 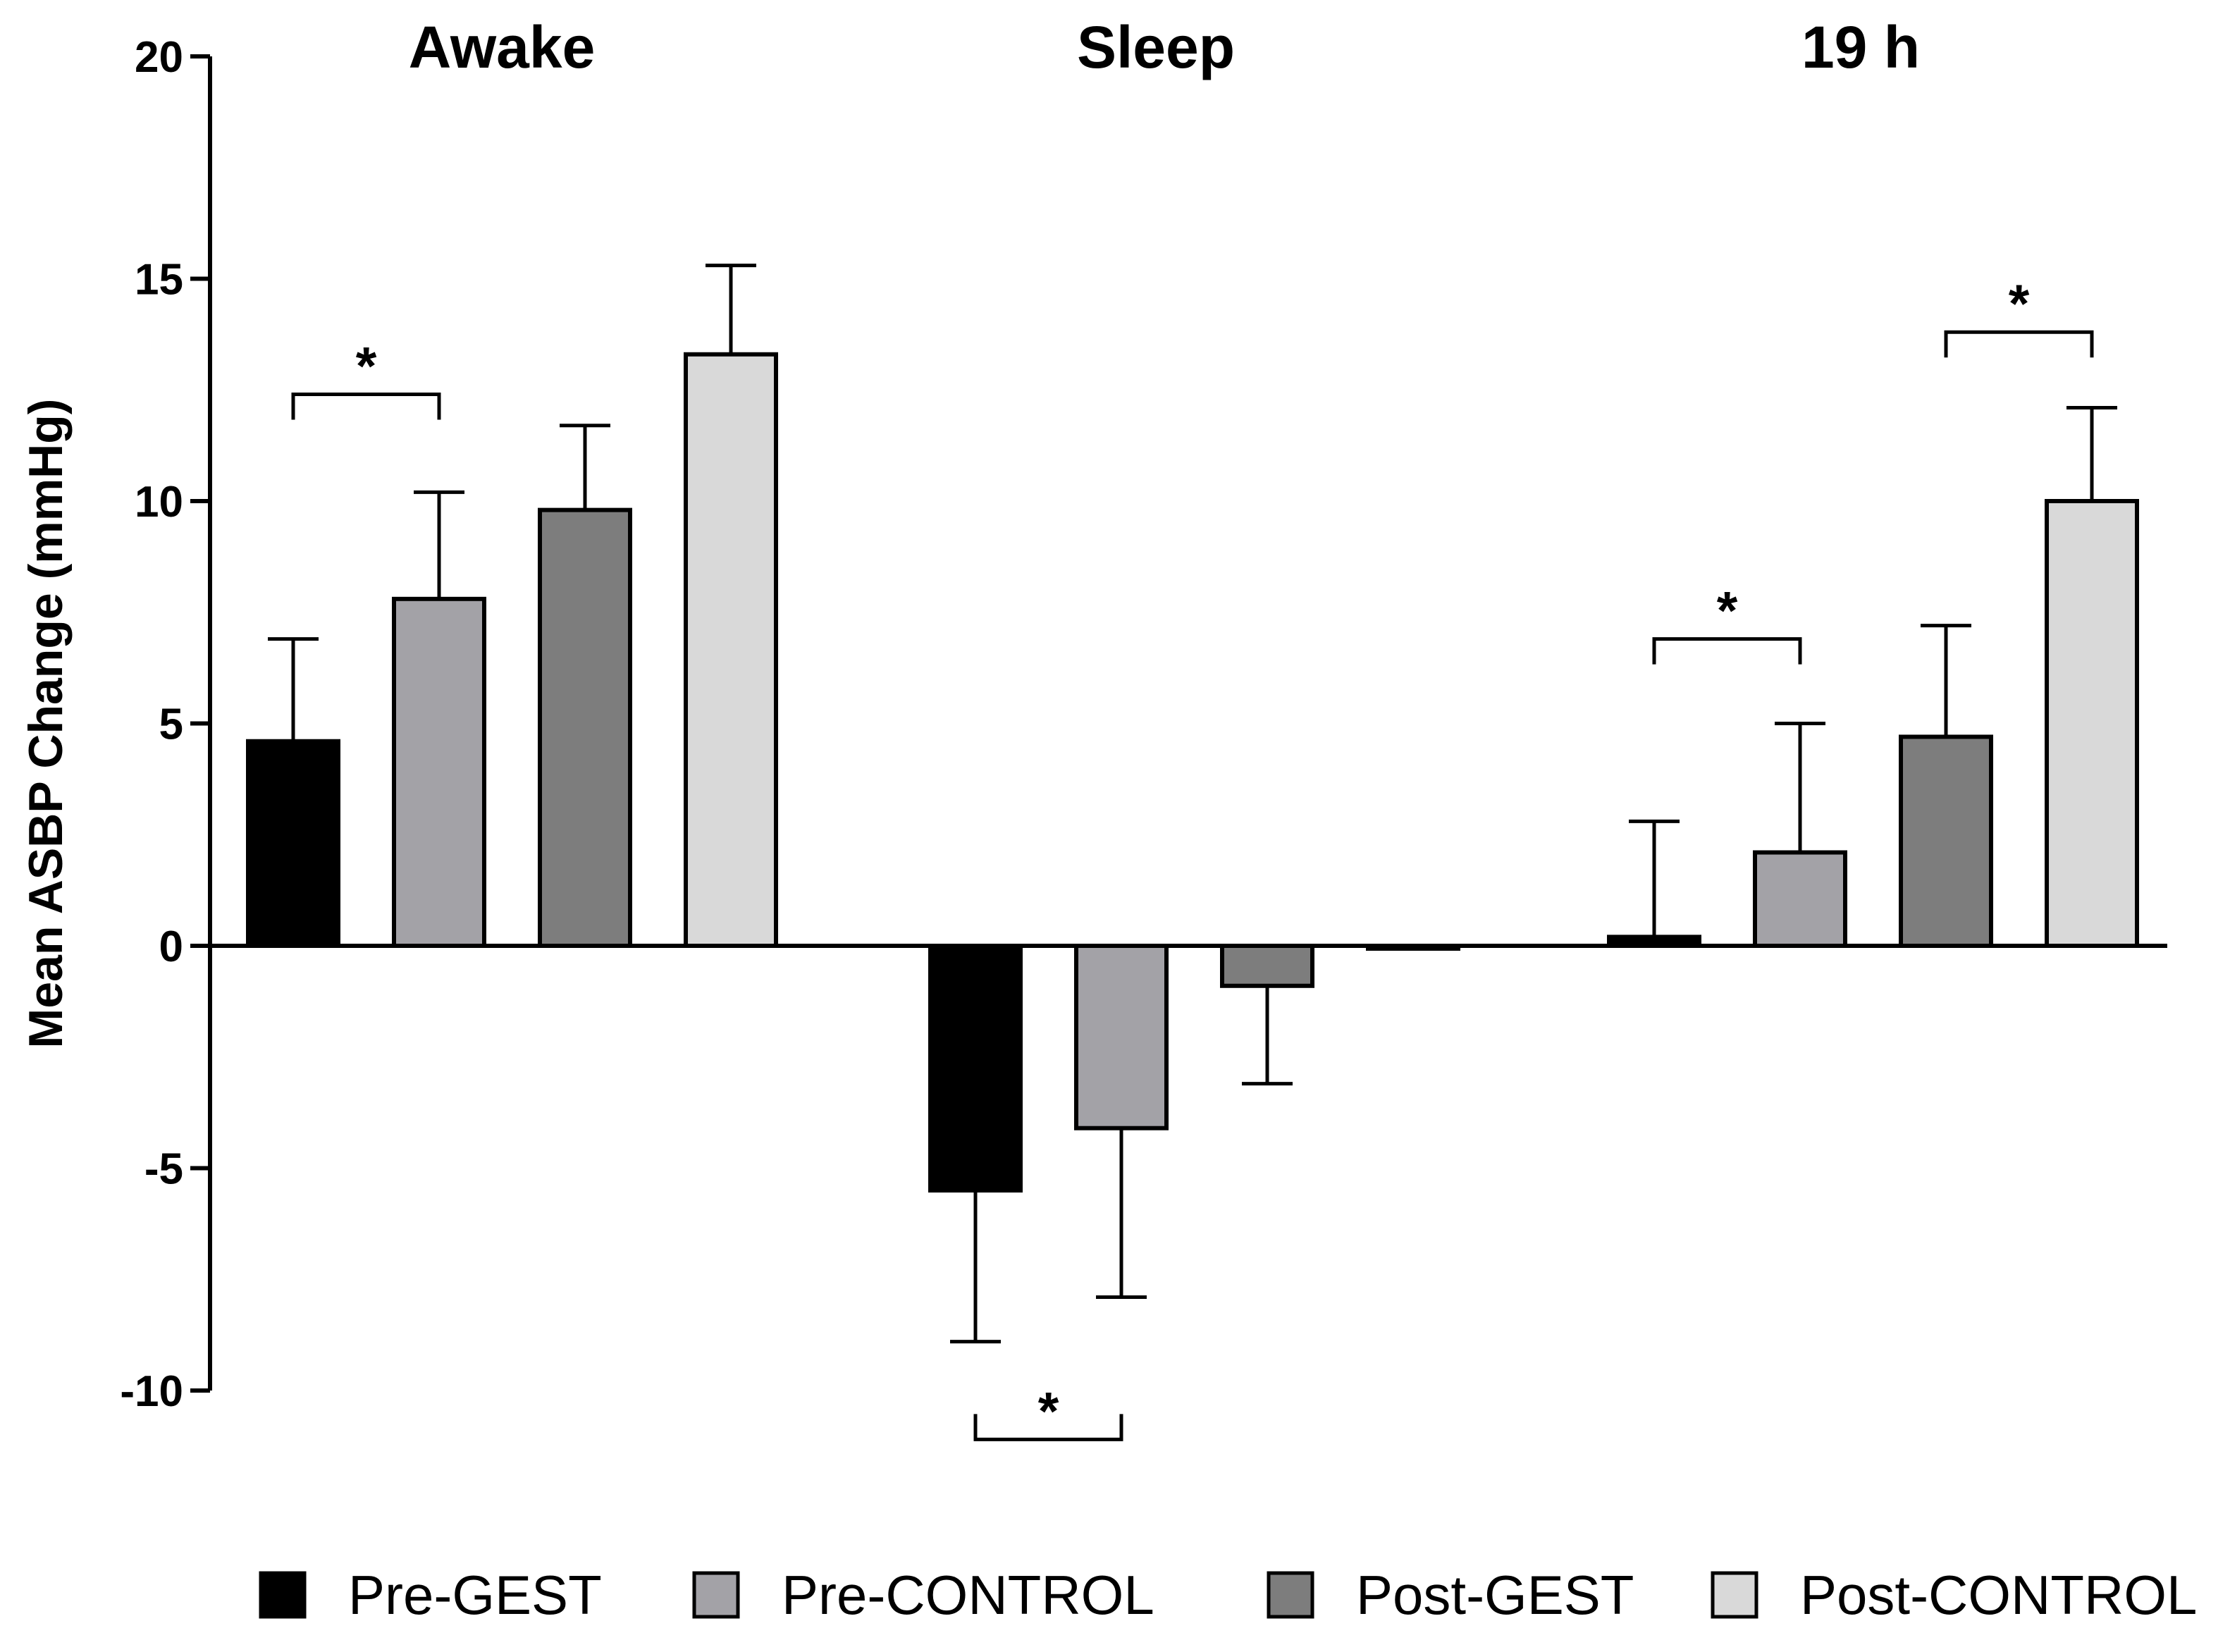 What do you see at coordinates (716, 1595) in the screenshot?
I see `legend-swatch-pre-control` at bounding box center [716, 1595].